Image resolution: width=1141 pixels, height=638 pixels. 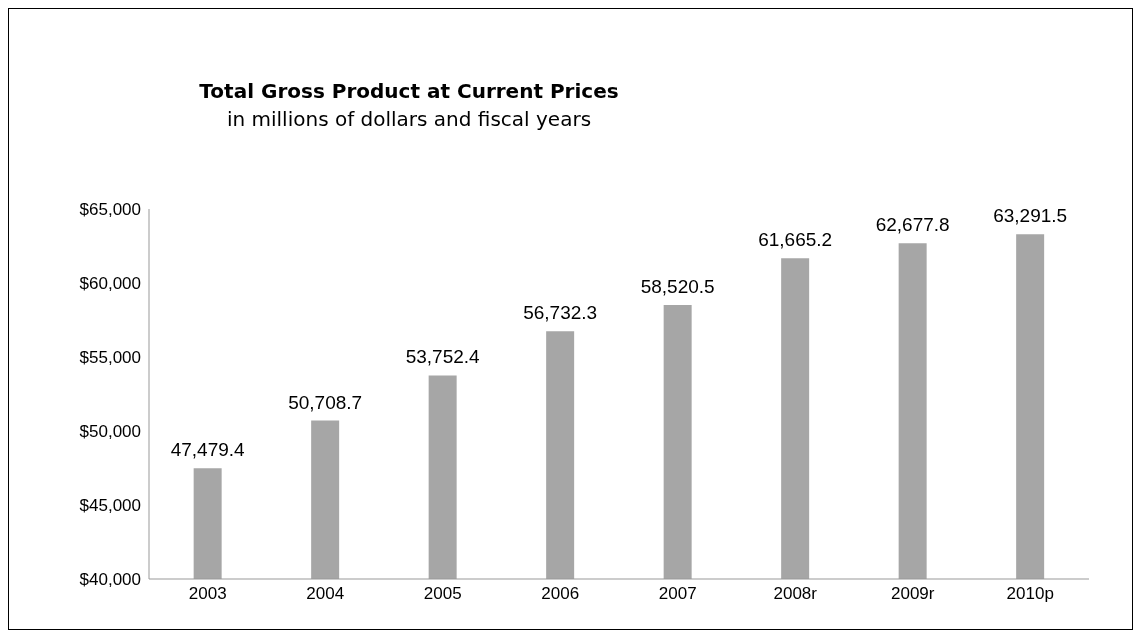 I want to click on y-tick-label: $40,000, so click(x=110, y=580).